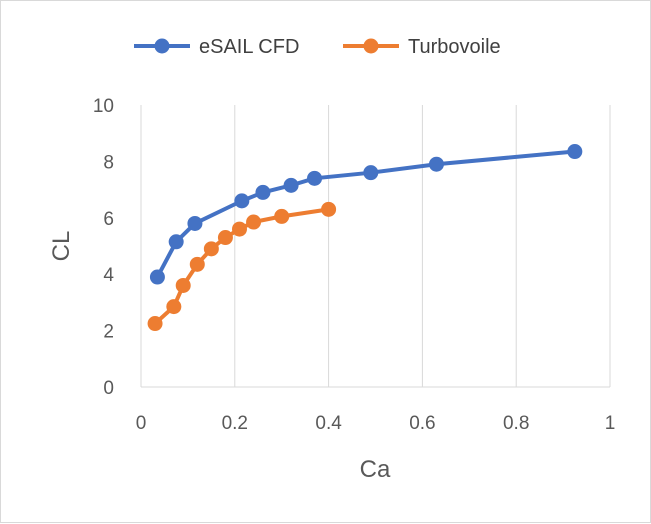  What do you see at coordinates (108, 332) in the screenshot?
I see `y-tick-label: 2` at bounding box center [108, 332].